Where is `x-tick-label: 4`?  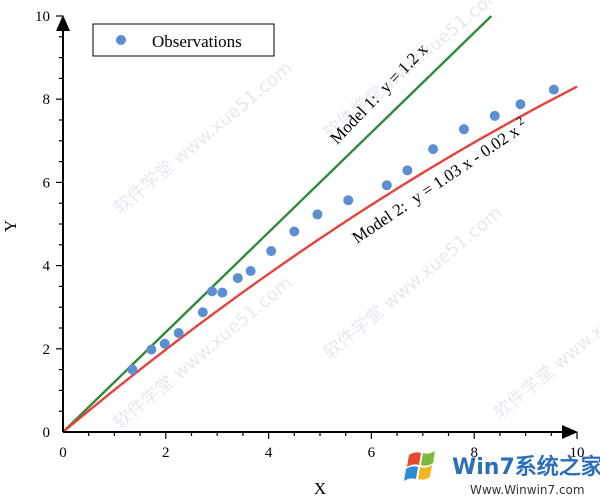
x-tick-label: 4 is located at coordinates (269, 453).